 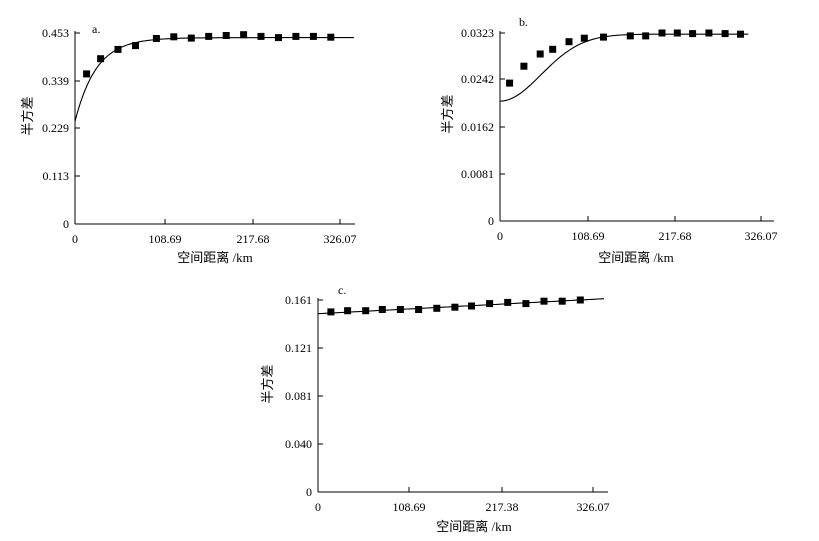 I want to click on panel-a-y-tick-label: 0.339, so click(x=55, y=81).